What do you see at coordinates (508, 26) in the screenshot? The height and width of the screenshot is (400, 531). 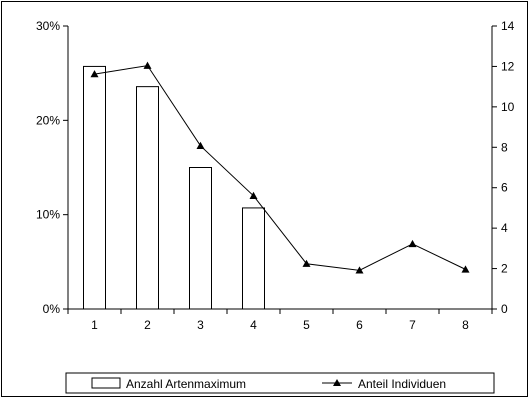 I see `right-tick-label: 14` at bounding box center [508, 26].